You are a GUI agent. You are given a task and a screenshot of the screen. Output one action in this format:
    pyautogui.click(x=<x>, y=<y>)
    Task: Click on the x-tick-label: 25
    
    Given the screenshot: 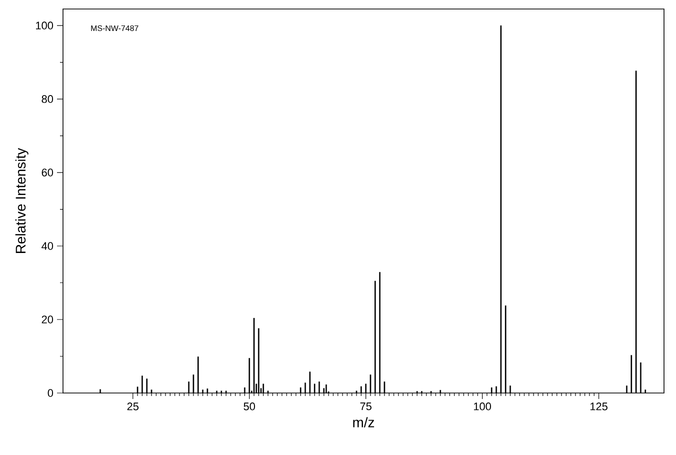 What is the action you would take?
    pyautogui.click(x=133, y=406)
    